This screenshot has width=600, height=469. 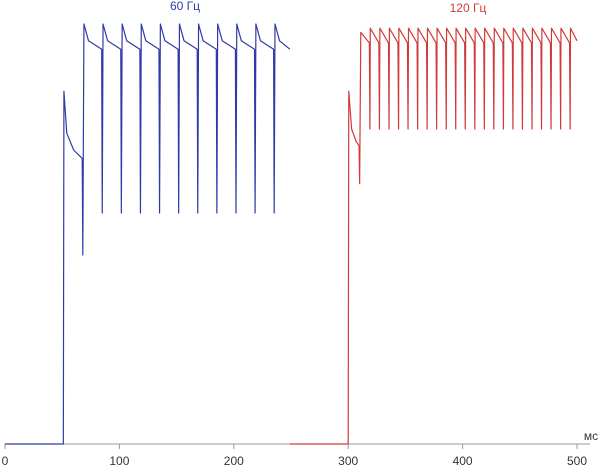 I want to click on x-tick-label: 500, so click(x=577, y=461).